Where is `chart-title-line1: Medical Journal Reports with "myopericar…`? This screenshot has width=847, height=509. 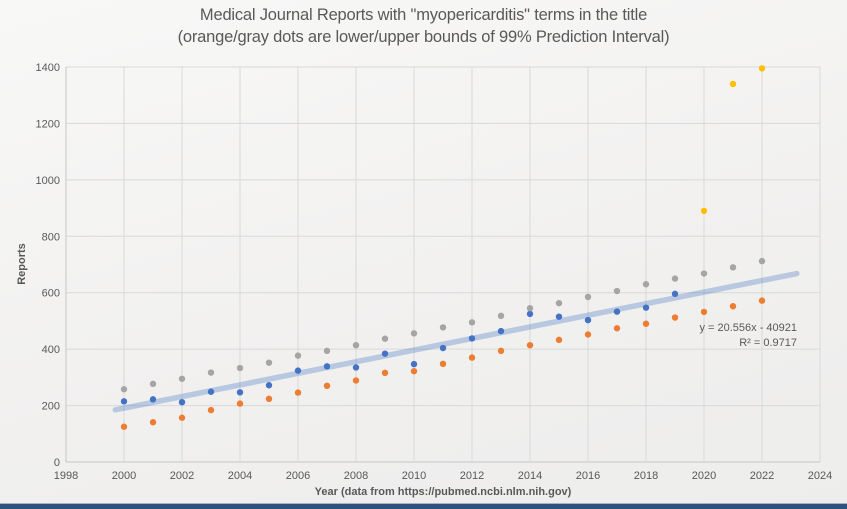 chart-title-line1: Medical Journal Reports with "myopericar… is located at coordinates (423, 15).